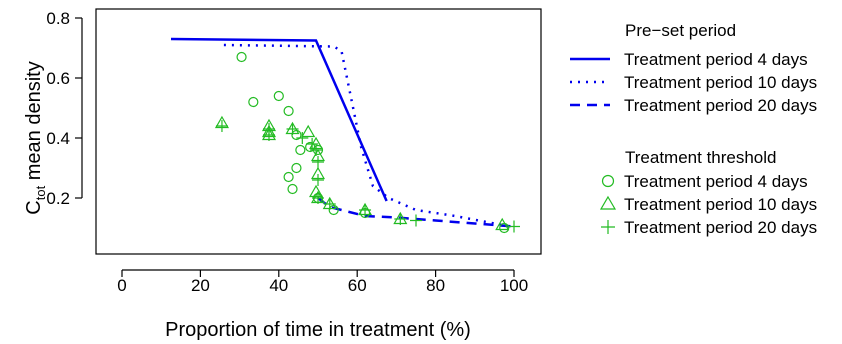 The height and width of the screenshot is (344, 842). Describe the element at coordinates (720, 204) in the screenshot. I see `legend-label-scatter-10-days: Treatment period 10 days` at that location.